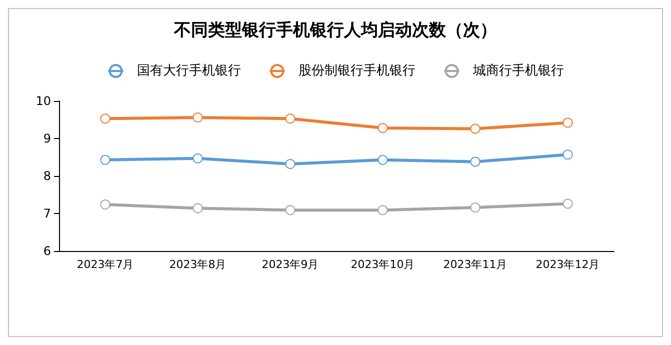 This screenshot has width=671, height=345. What do you see at coordinates (188, 71) in the screenshot?
I see `legend-label: 国有大行手机银行` at bounding box center [188, 71].